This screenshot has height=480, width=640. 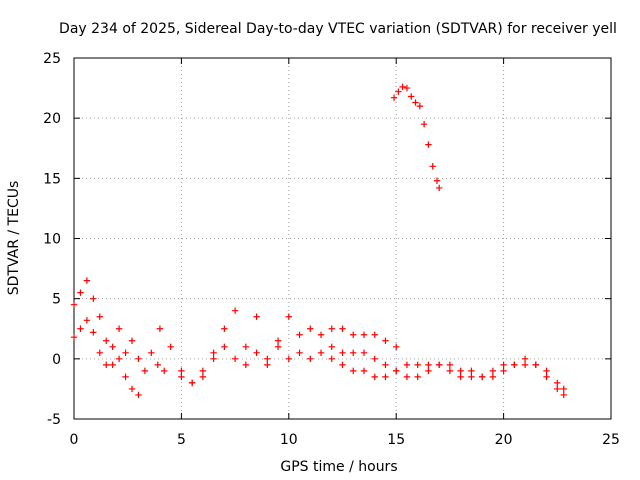 What do you see at coordinates (56, 300) in the screenshot?
I see `y-tick-label: 5` at bounding box center [56, 300].